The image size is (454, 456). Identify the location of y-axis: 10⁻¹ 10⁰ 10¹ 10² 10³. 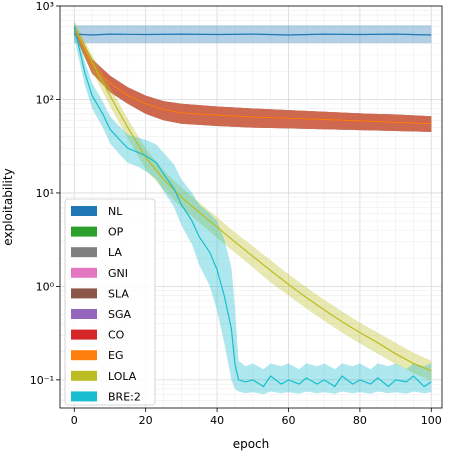
(45, 193).